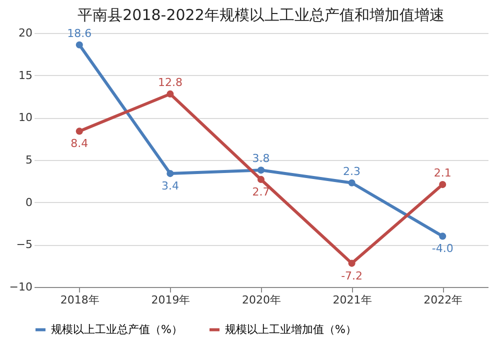  What do you see at coordinates (443, 173) in the screenshot?
I see `data-label: 2.1` at bounding box center [443, 173].